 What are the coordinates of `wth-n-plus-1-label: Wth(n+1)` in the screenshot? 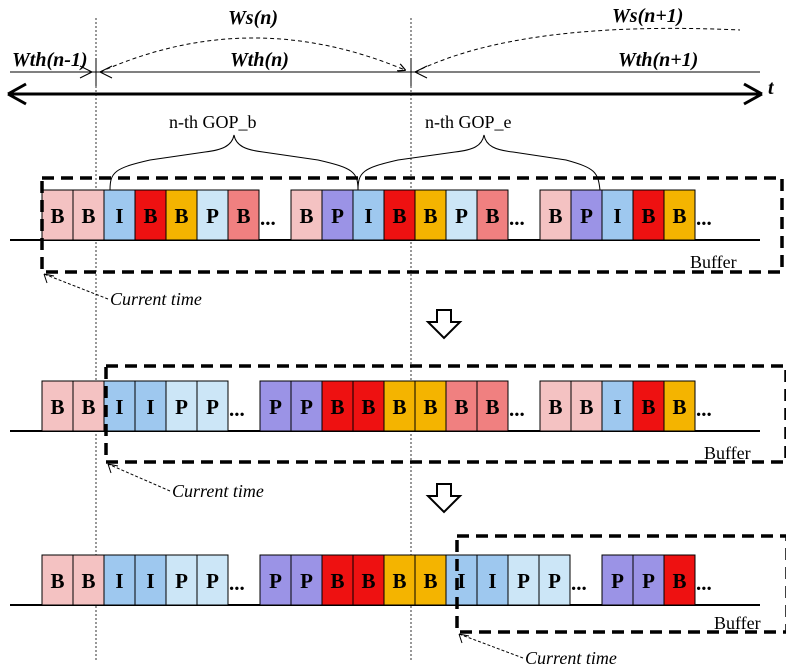 It's located at (658, 60).